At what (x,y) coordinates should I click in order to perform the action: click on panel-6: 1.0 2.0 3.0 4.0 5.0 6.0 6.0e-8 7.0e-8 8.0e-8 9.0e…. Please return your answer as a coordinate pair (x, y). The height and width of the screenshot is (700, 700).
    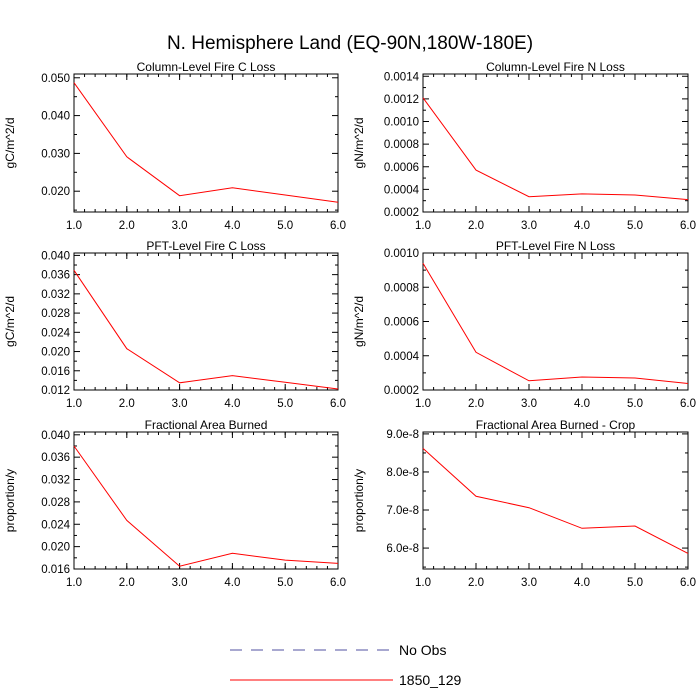
    Looking at the image, I should click on (524, 503).